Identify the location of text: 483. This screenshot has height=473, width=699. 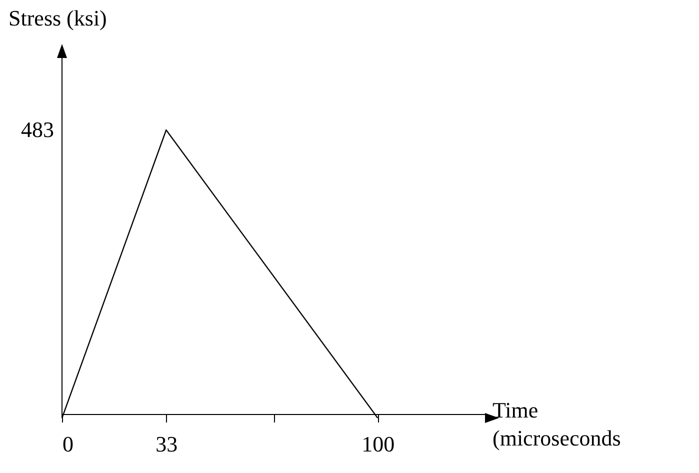
(37, 129).